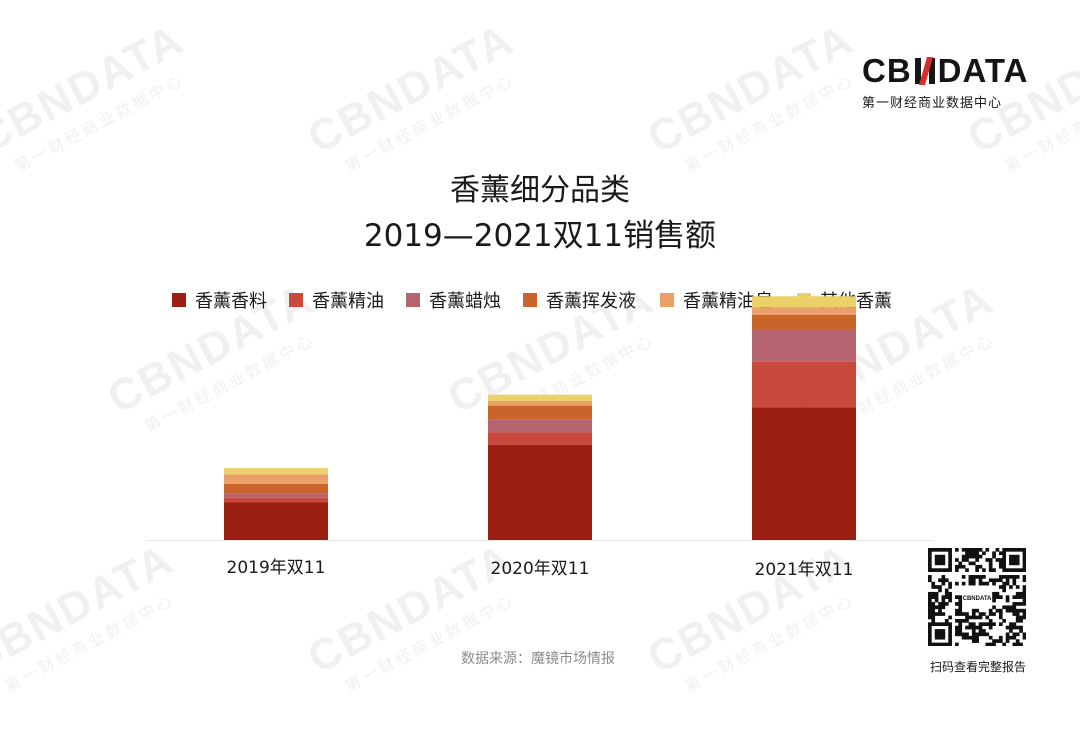  I want to click on brand-n-glyph, so click(925, 71).